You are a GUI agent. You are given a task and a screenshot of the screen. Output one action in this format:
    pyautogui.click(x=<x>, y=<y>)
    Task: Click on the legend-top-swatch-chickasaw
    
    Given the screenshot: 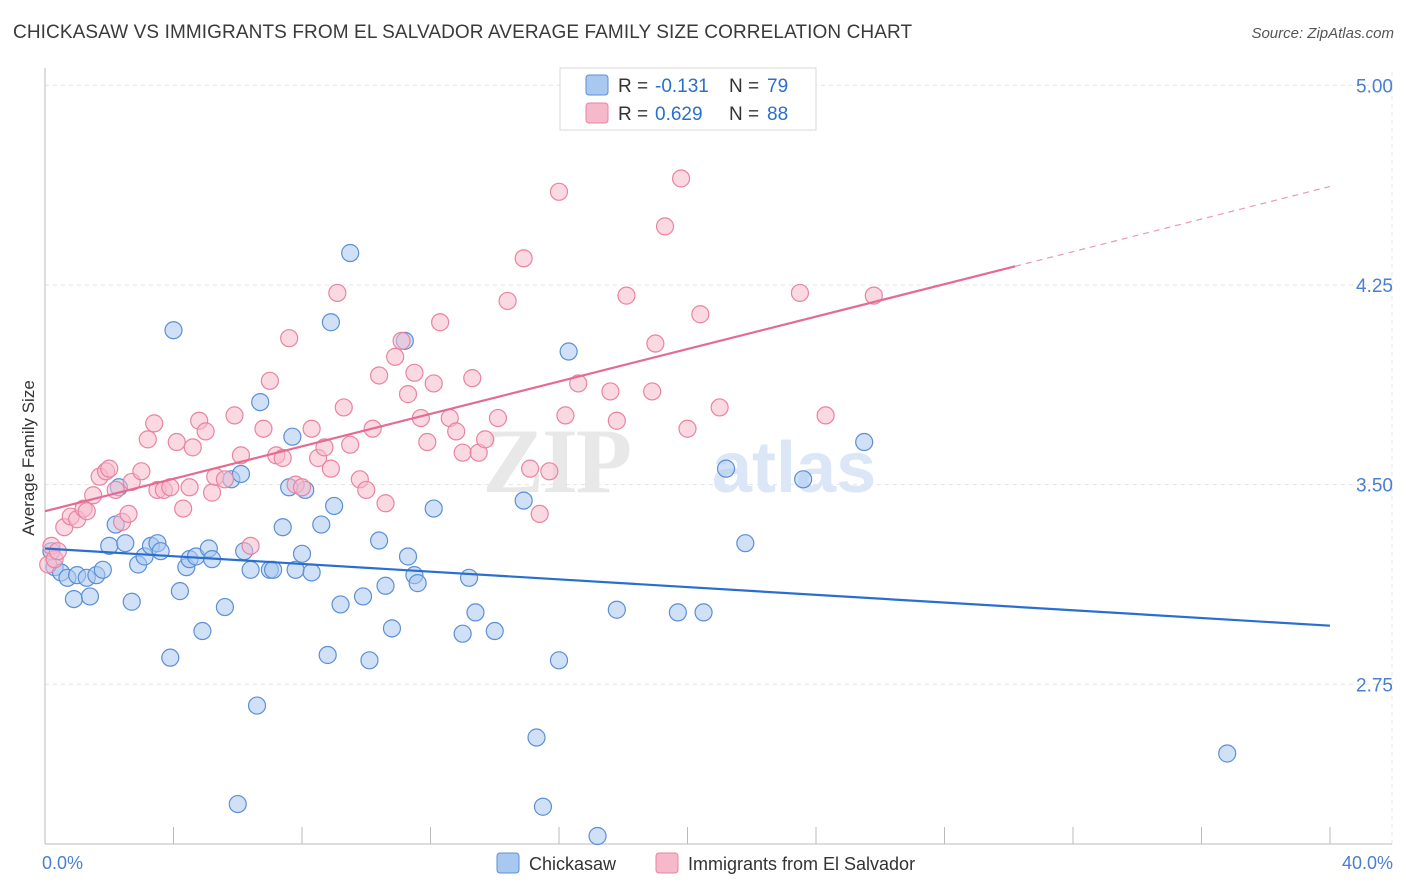 What is the action you would take?
    pyautogui.click(x=597, y=85)
    